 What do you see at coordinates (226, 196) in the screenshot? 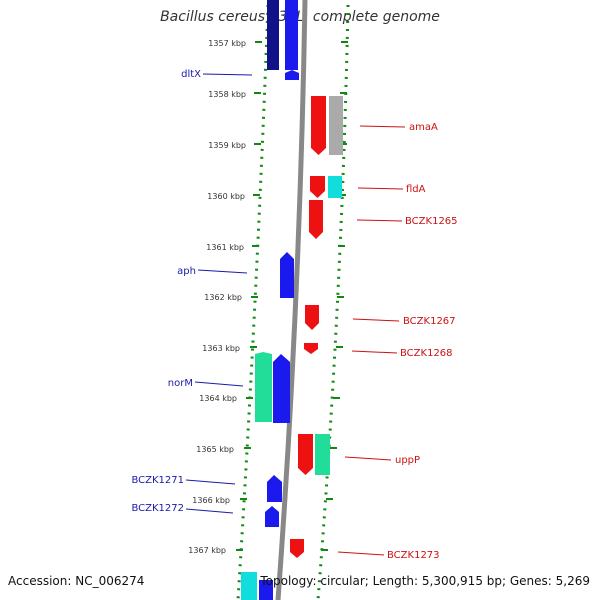
I see `scale-label: 1360 kbp` at bounding box center [226, 196].